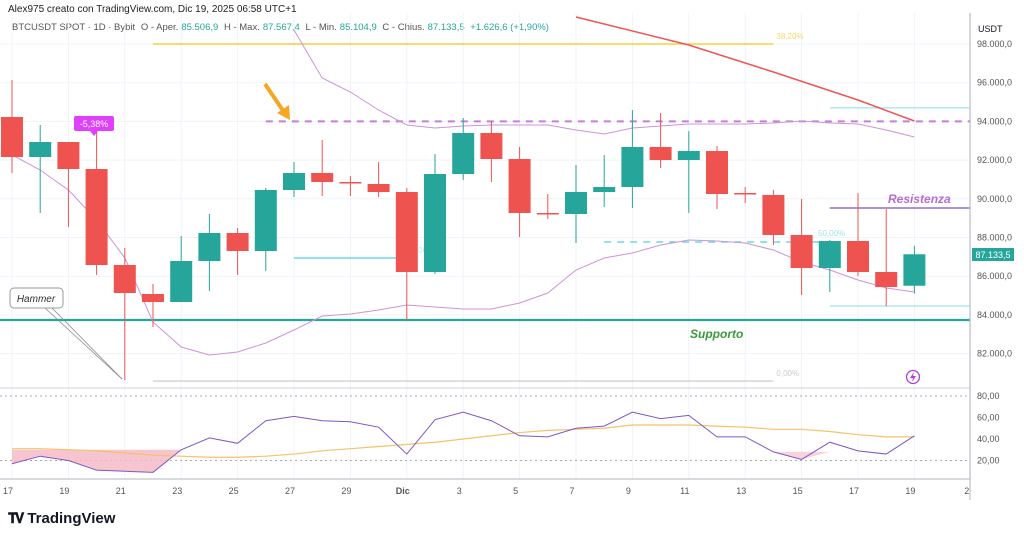 The image size is (1024, 539). I want to click on date-tick-label: 11, so click(684, 491).